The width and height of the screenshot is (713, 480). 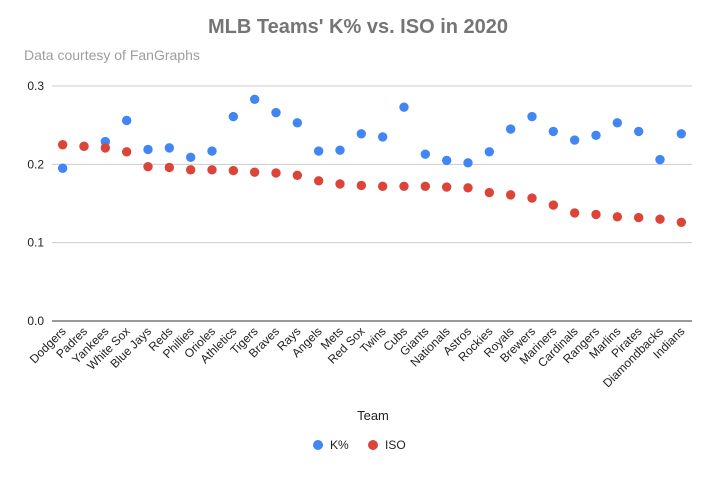 What do you see at coordinates (35, 203) in the screenshot?
I see `y-axis-tick-labels: 0.0 0.1 0.2 0.3` at bounding box center [35, 203].